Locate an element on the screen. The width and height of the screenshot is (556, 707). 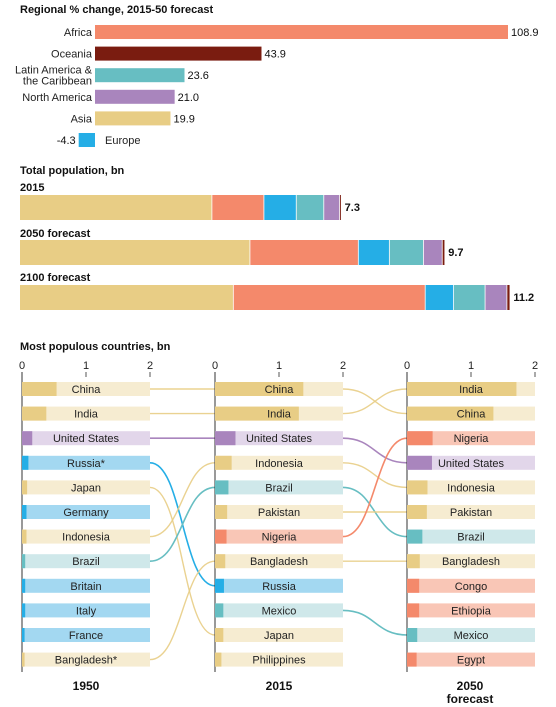
connector-japan is located at coordinates (182, 561).